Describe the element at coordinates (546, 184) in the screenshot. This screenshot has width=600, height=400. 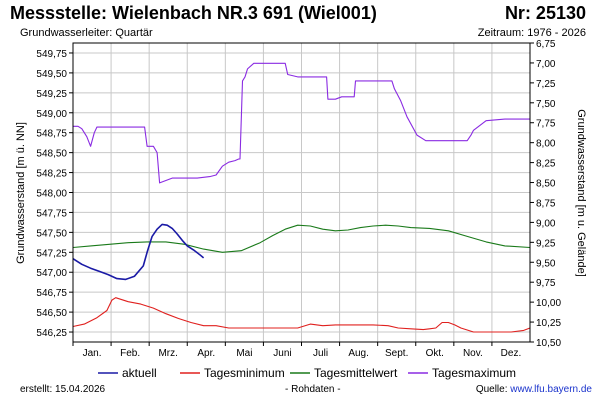
I see `y-tick-label-right: 8,50` at that location.